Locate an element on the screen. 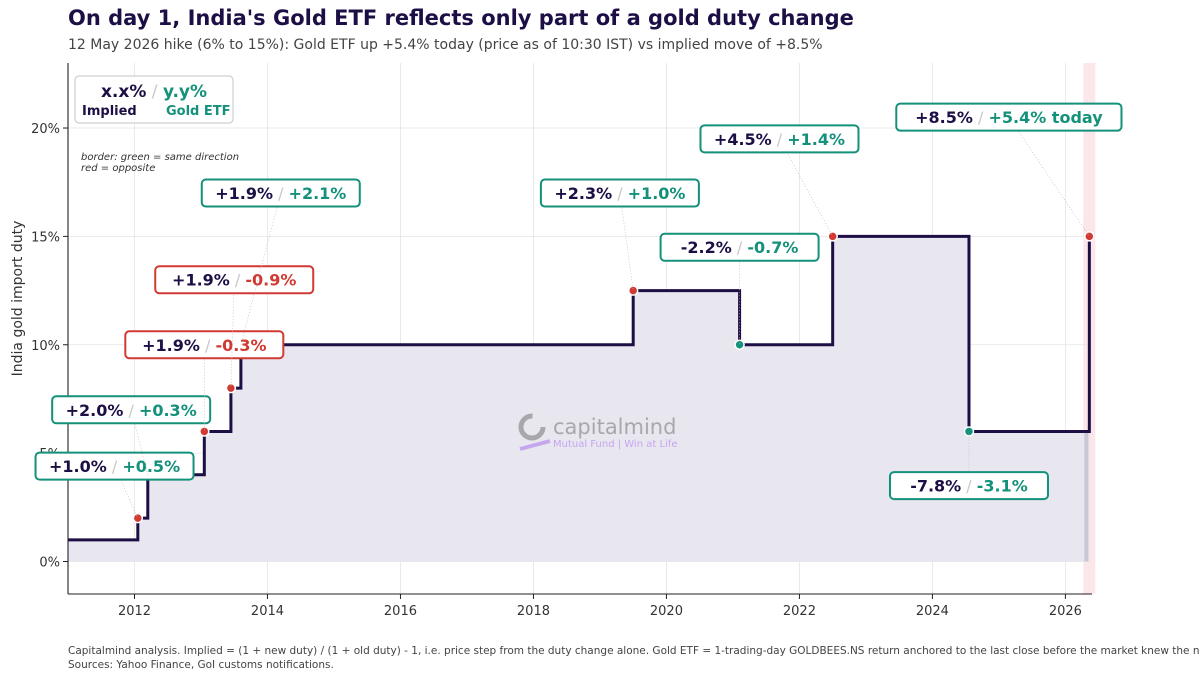 The height and width of the screenshot is (678, 1200). etf-value: +1.4% is located at coordinates (816, 139).